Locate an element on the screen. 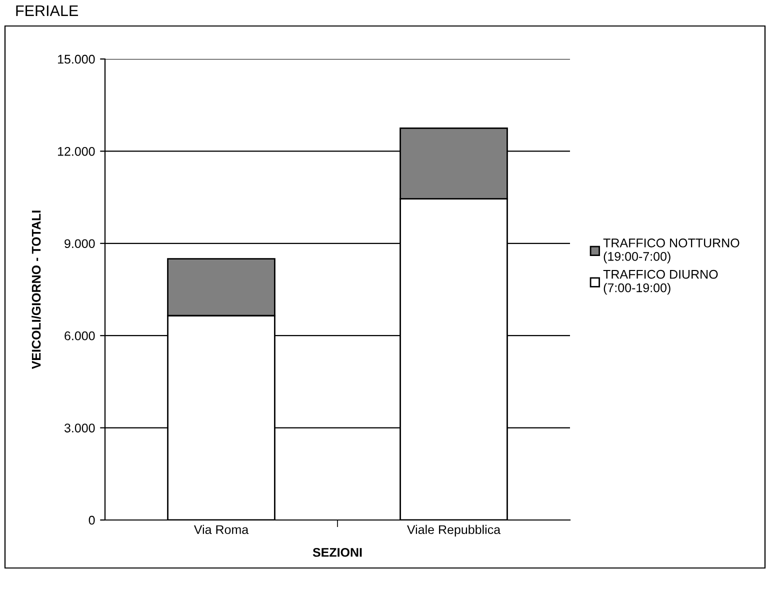 The image size is (771, 599). y-tick-label: 15.000 is located at coordinates (76, 59).